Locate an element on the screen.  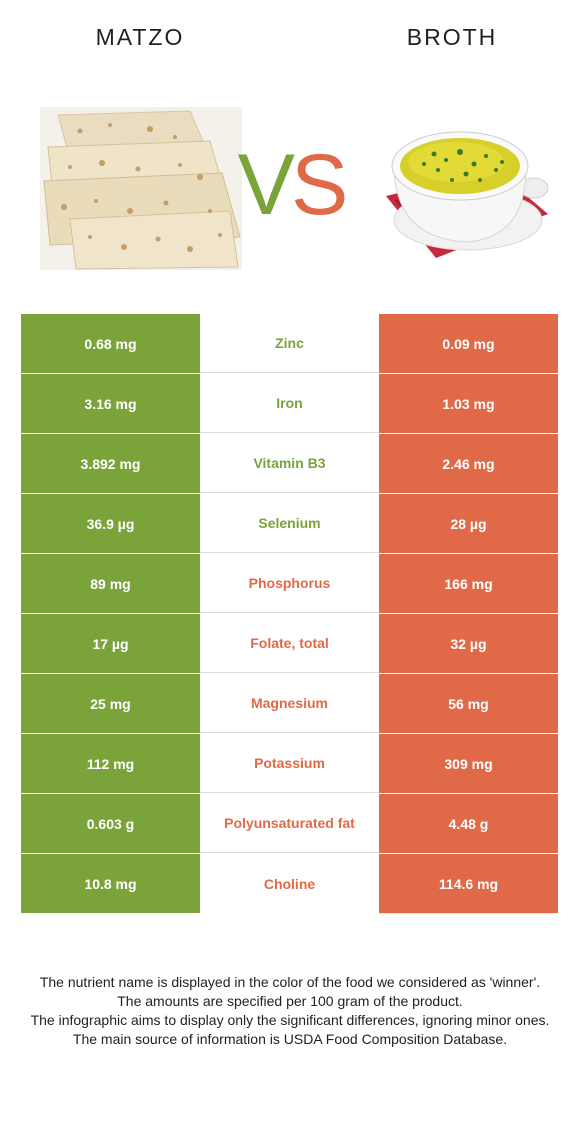
vs-label: VS is located at coordinates (293, 185).